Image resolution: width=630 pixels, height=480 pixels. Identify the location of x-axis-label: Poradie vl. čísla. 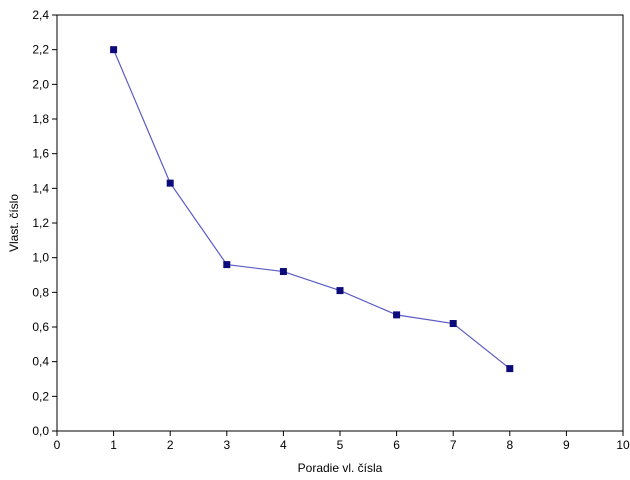
(340, 468).